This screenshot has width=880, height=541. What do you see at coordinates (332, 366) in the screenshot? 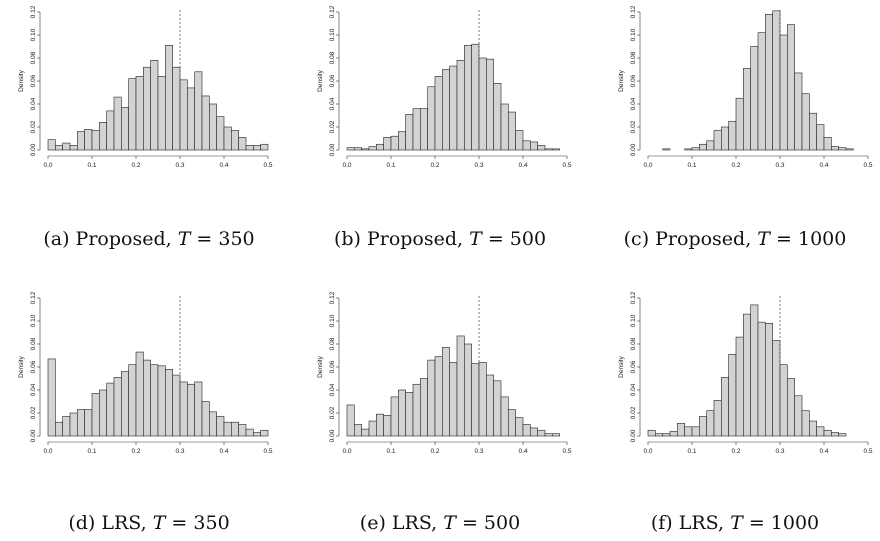
I see `histogram-e-y-tick-label: 0.06` at bounding box center [332, 366].